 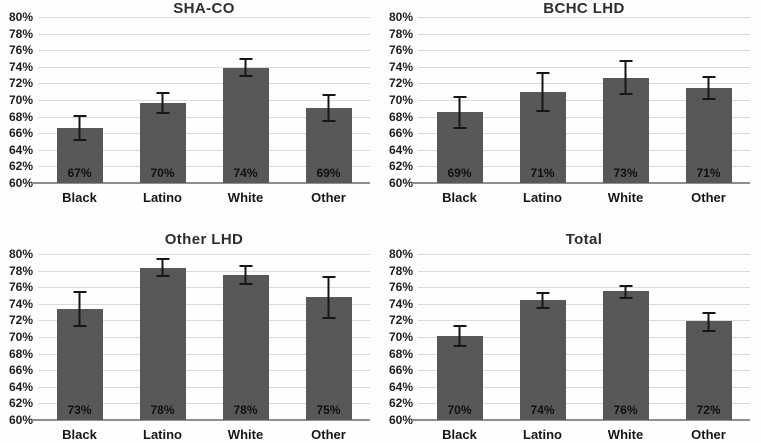 What do you see at coordinates (79, 337) in the screenshot?
I see `bar-group-black: 73%` at bounding box center [79, 337].